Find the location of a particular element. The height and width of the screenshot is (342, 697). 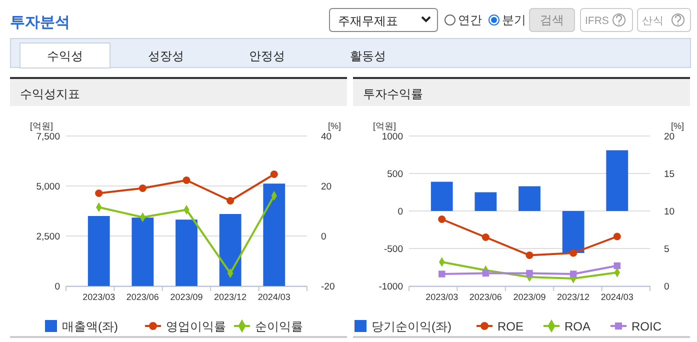

legend-label: ROIC is located at coordinates (647, 327).